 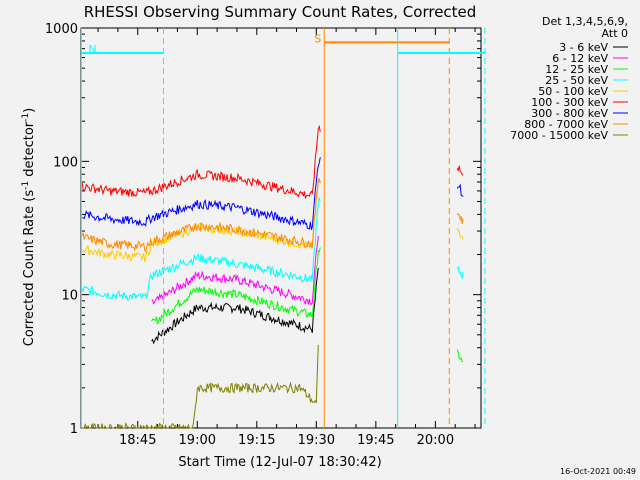 I want to click on interval-label: S, so click(x=317, y=38).